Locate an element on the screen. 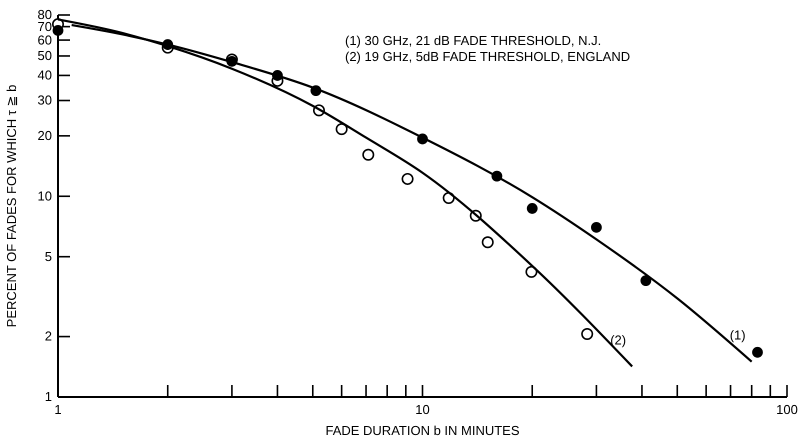 The image size is (803, 439). annotation: (2) 19 GHz, 5dB FADE THRESHOLD, ENGLAND is located at coordinates (487, 56).